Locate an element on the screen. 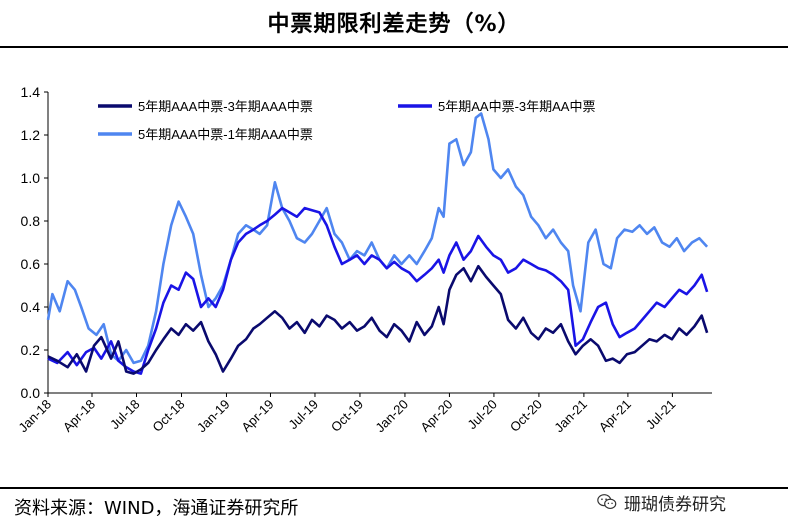  watermark: 珊瑚债券研究 is located at coordinates (686, 502).